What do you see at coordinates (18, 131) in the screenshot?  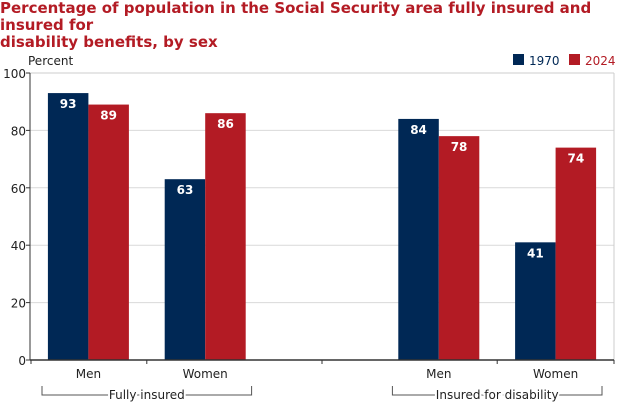 I see `y-tick-label: 80` at bounding box center [18, 131].